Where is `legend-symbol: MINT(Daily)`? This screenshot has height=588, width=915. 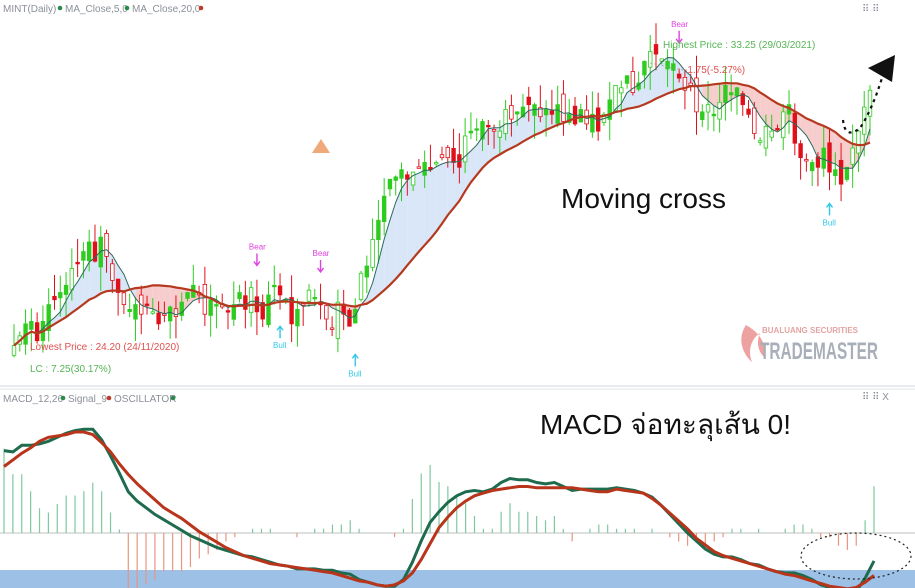 legend-symbol: MINT(Daily) is located at coordinates (29, 9).